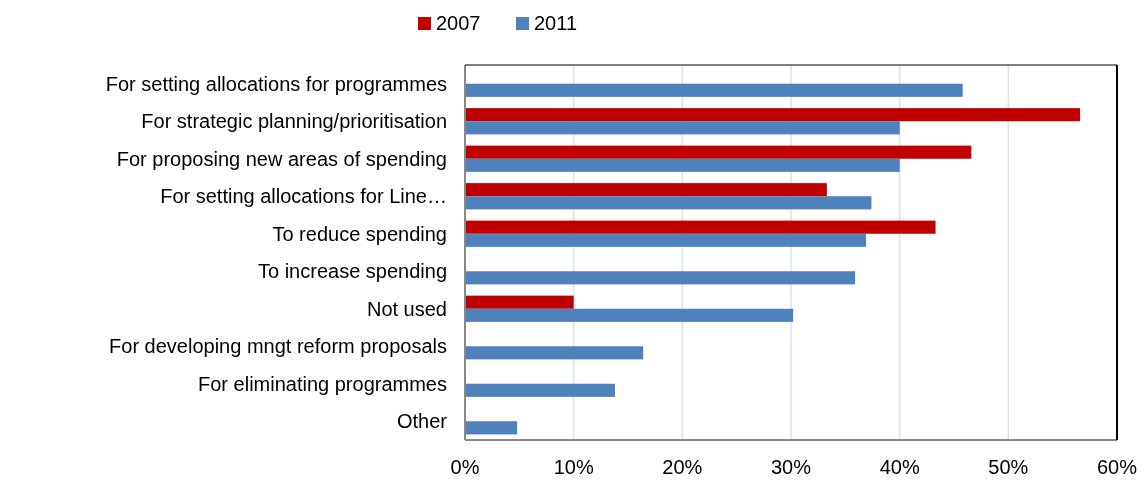 This screenshot has height=483, width=1146. I want to click on x-tick-label: 10%, so click(573, 467).